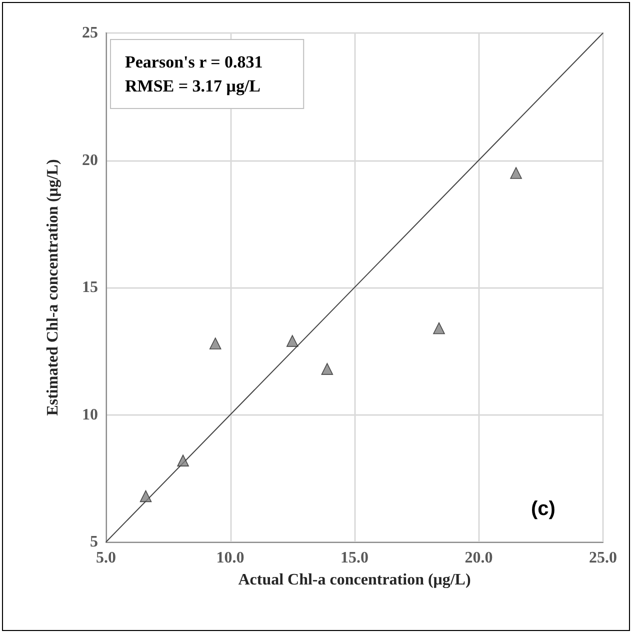 This screenshot has height=635, width=634. What do you see at coordinates (106, 558) in the screenshot?
I see `x-tick-label: 5.0` at bounding box center [106, 558].